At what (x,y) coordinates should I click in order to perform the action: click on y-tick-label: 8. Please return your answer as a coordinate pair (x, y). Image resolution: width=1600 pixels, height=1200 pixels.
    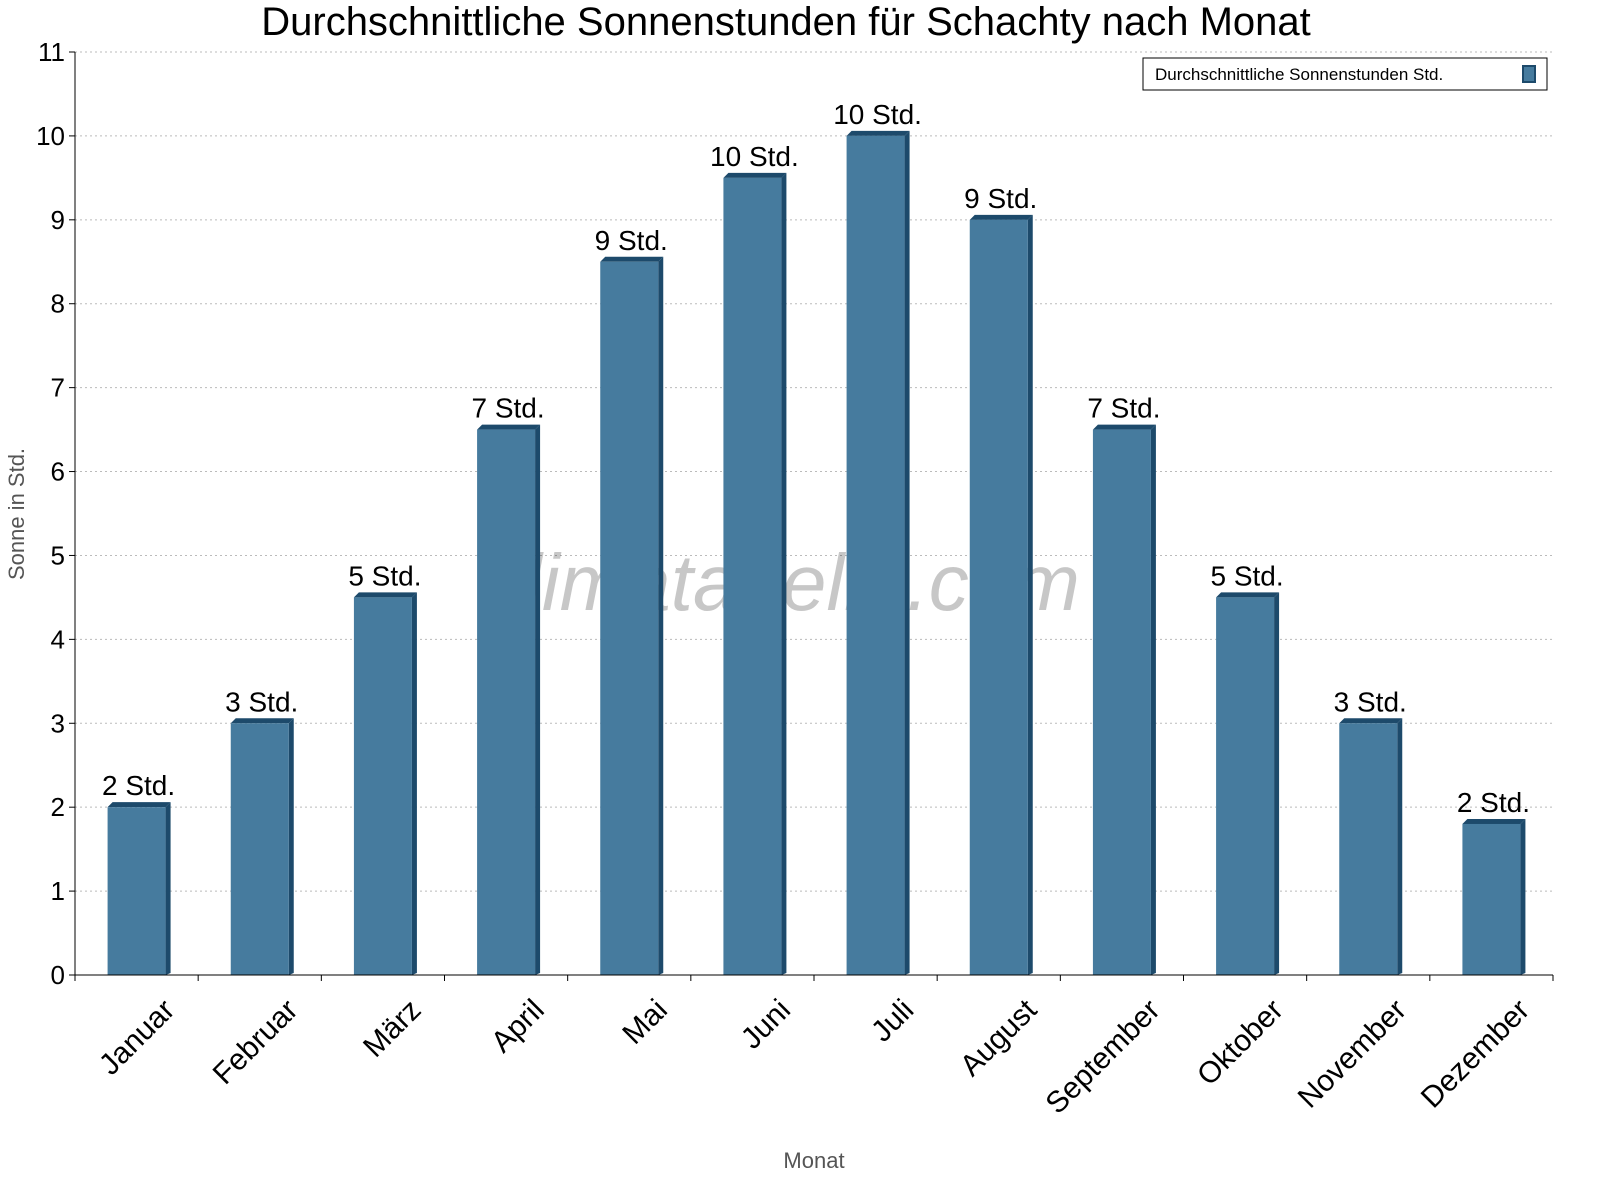
    Looking at the image, I should click on (58, 304).